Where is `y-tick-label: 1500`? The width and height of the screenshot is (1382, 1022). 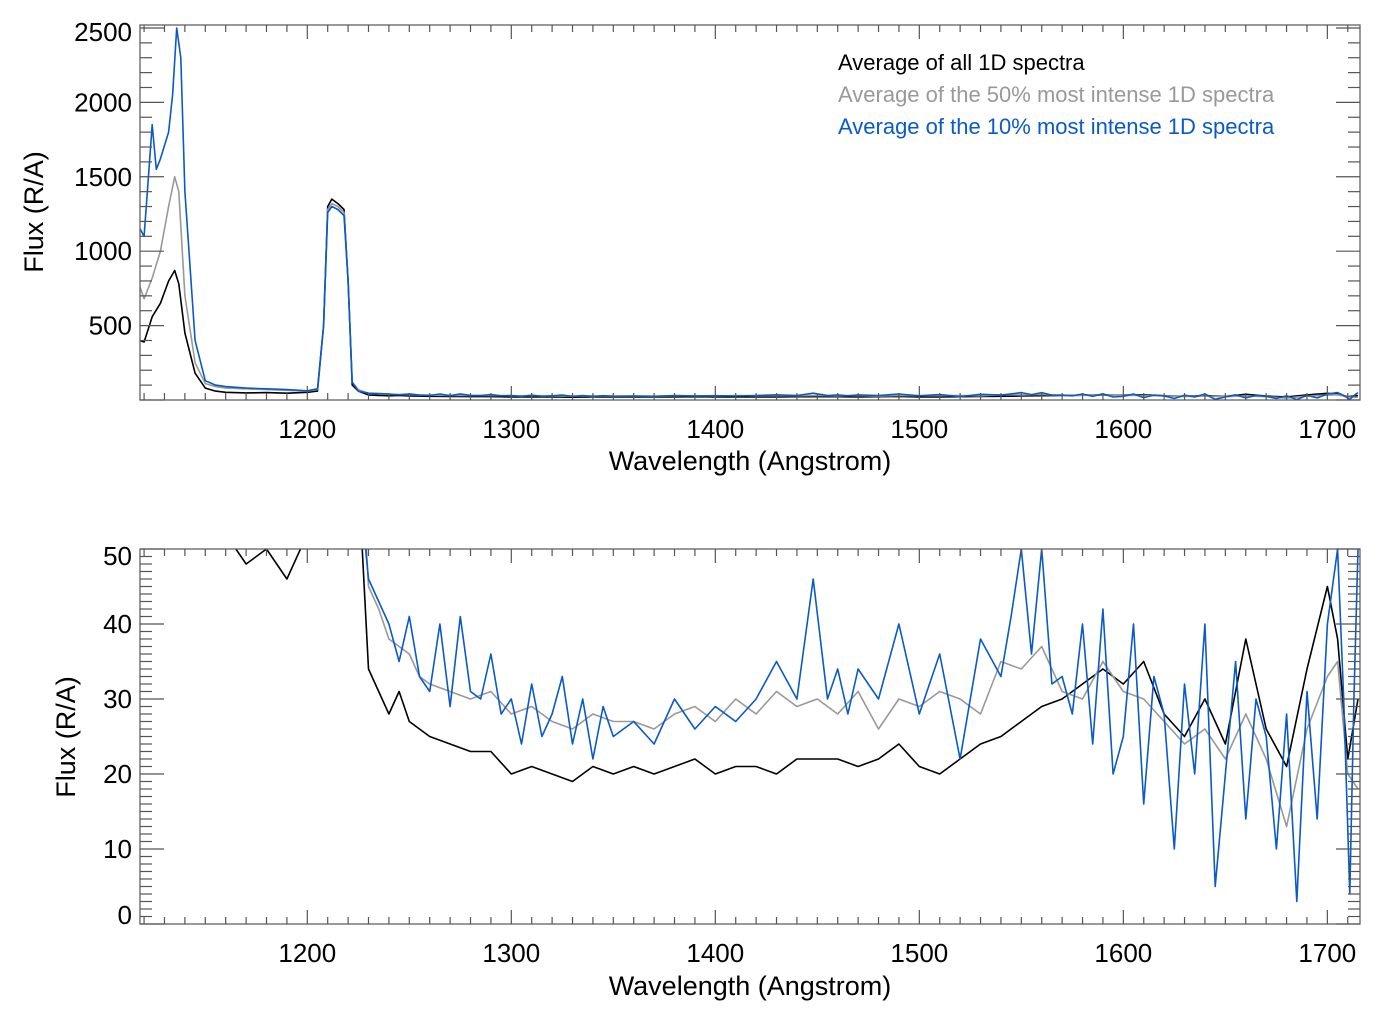 y-tick-label: 1500 is located at coordinates (103, 177).